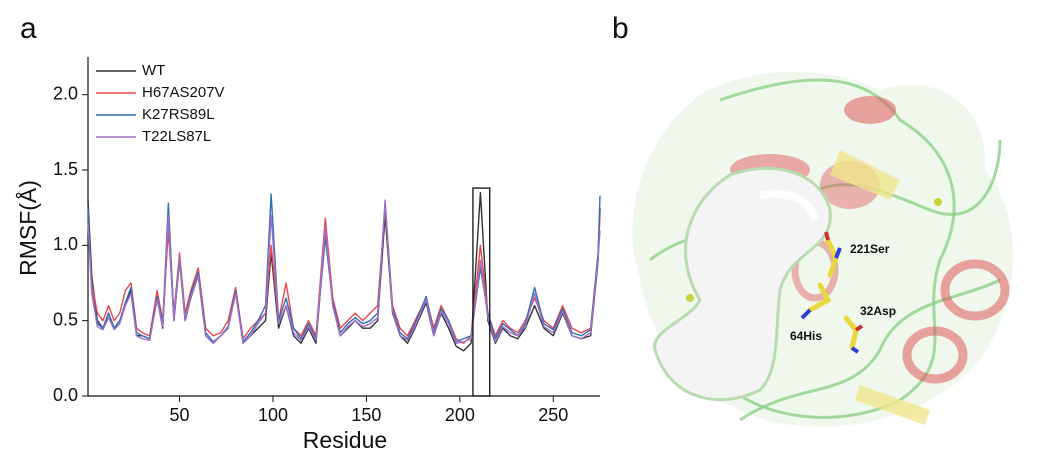 The height and width of the screenshot is (456, 1040). What do you see at coordinates (878, 311) in the screenshot?
I see `residue-label: 32Asp` at bounding box center [878, 311].